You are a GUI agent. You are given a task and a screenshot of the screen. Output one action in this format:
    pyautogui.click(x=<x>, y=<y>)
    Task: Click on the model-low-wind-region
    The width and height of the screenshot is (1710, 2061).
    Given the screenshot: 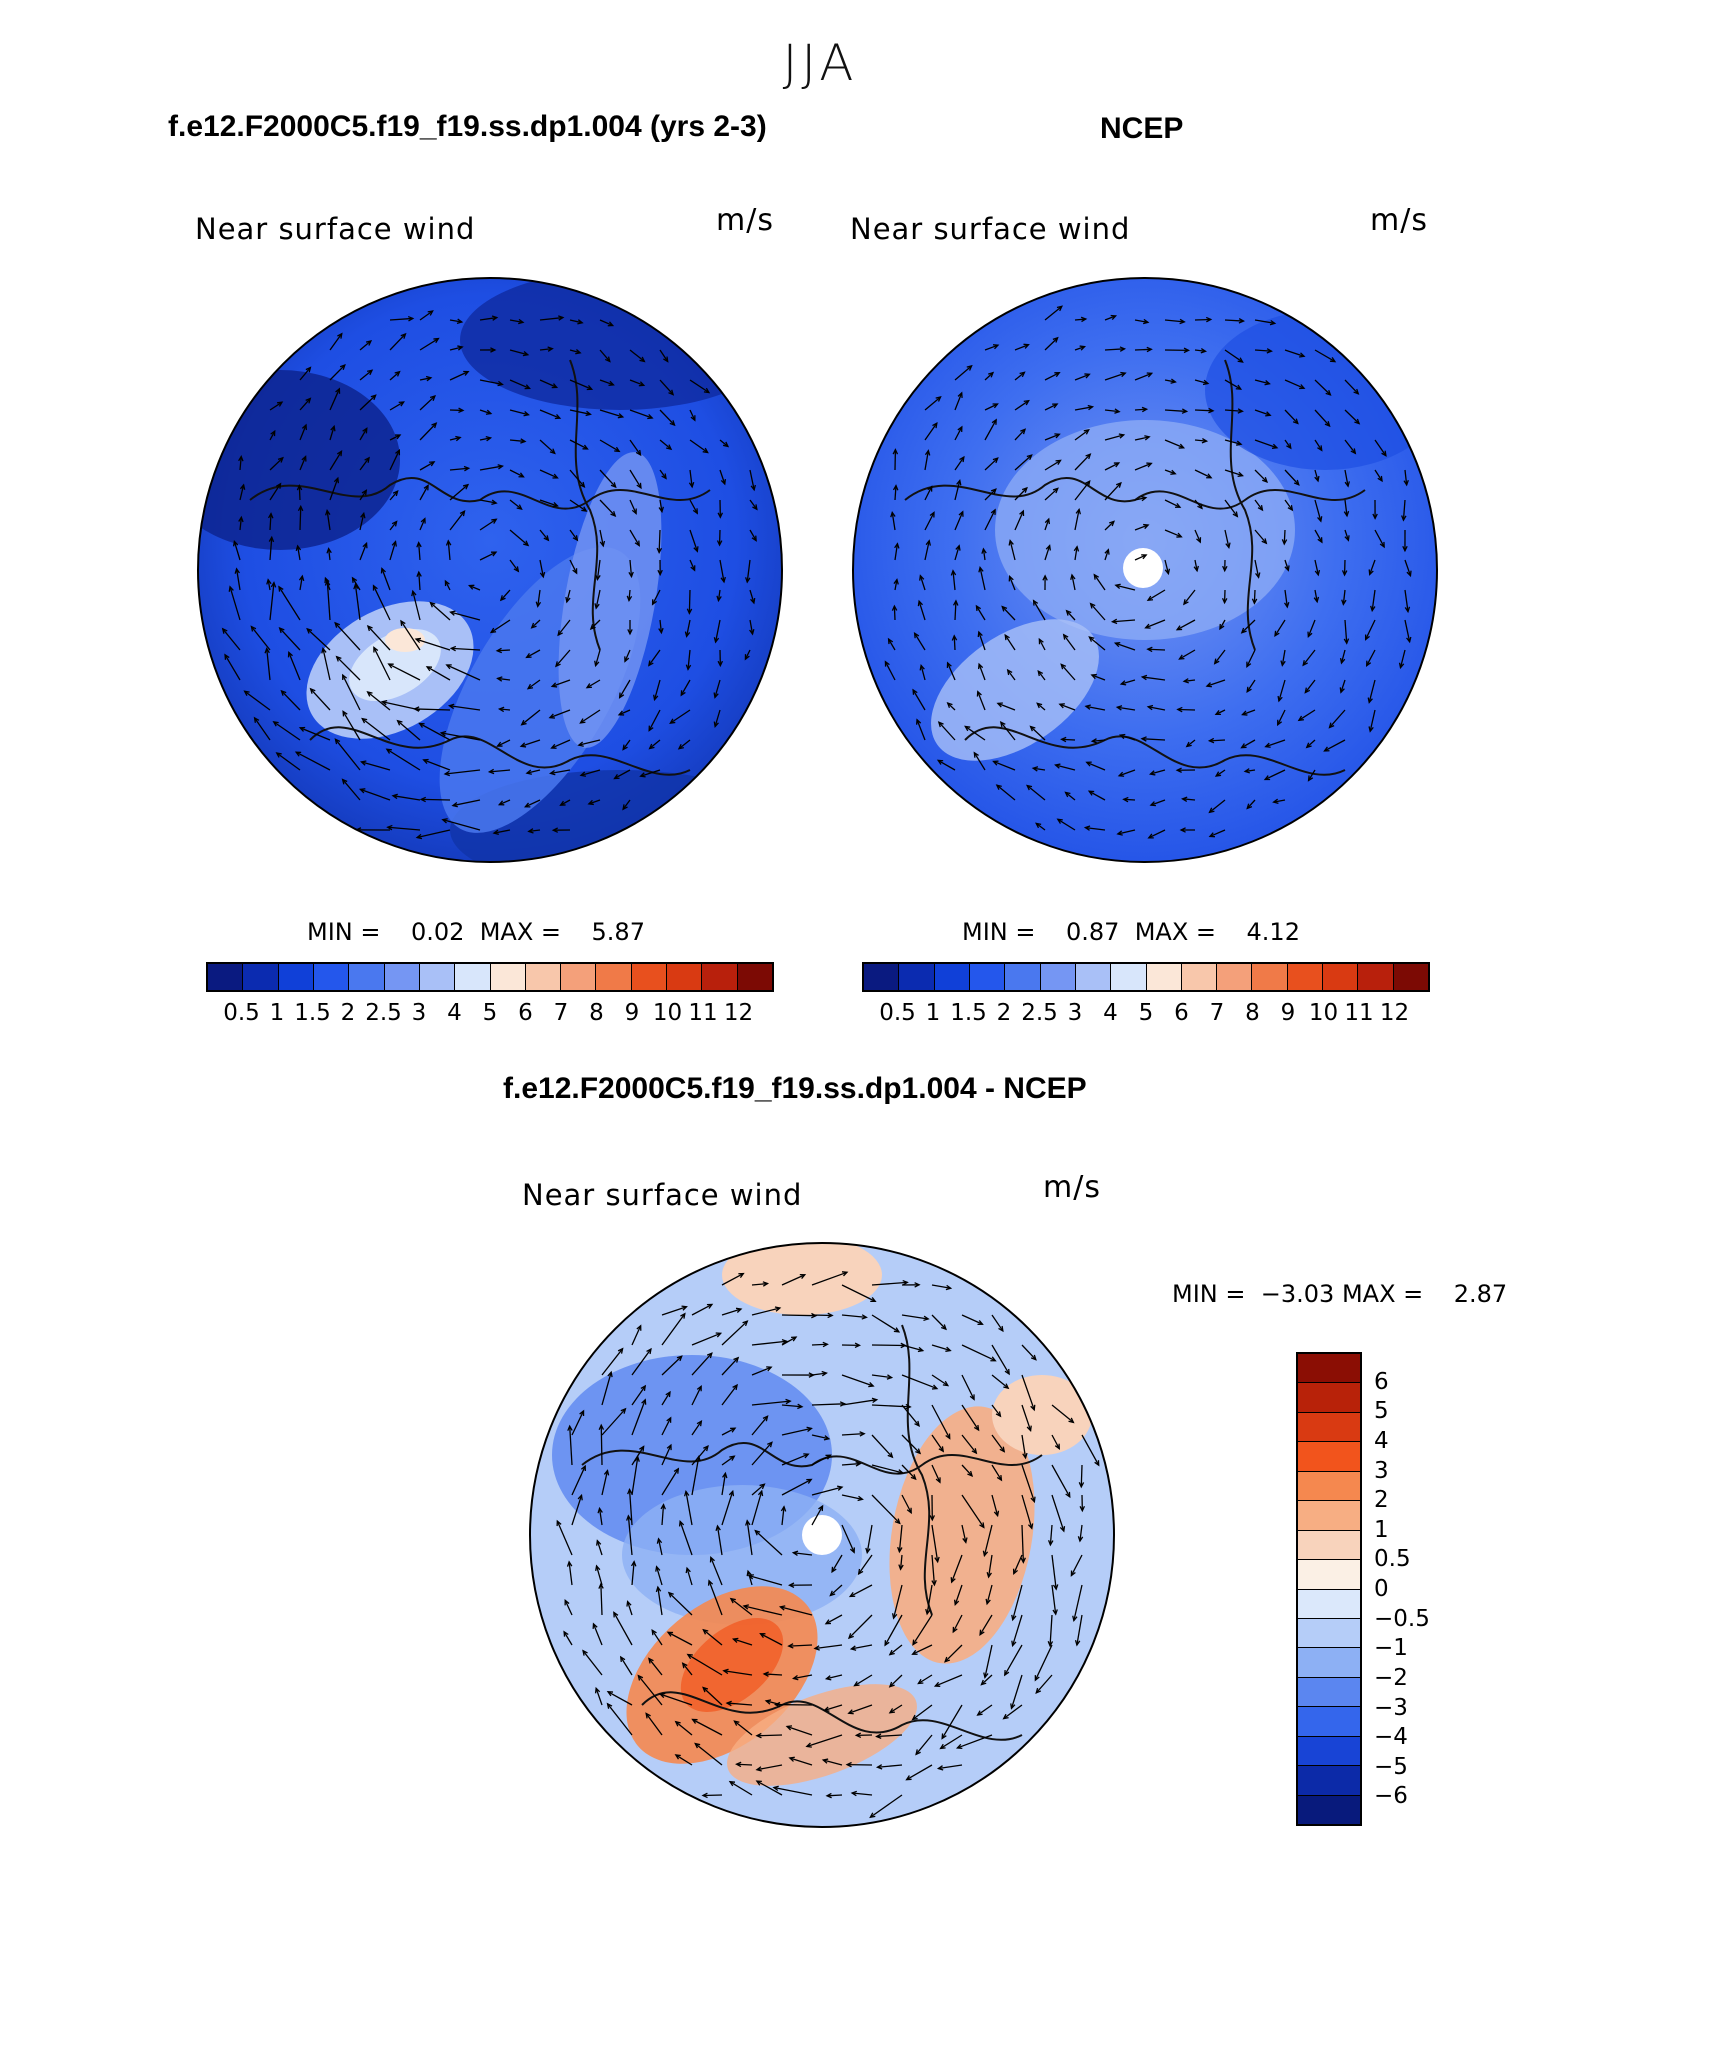 What is the action you would take?
    pyautogui.click(x=620, y=344)
    